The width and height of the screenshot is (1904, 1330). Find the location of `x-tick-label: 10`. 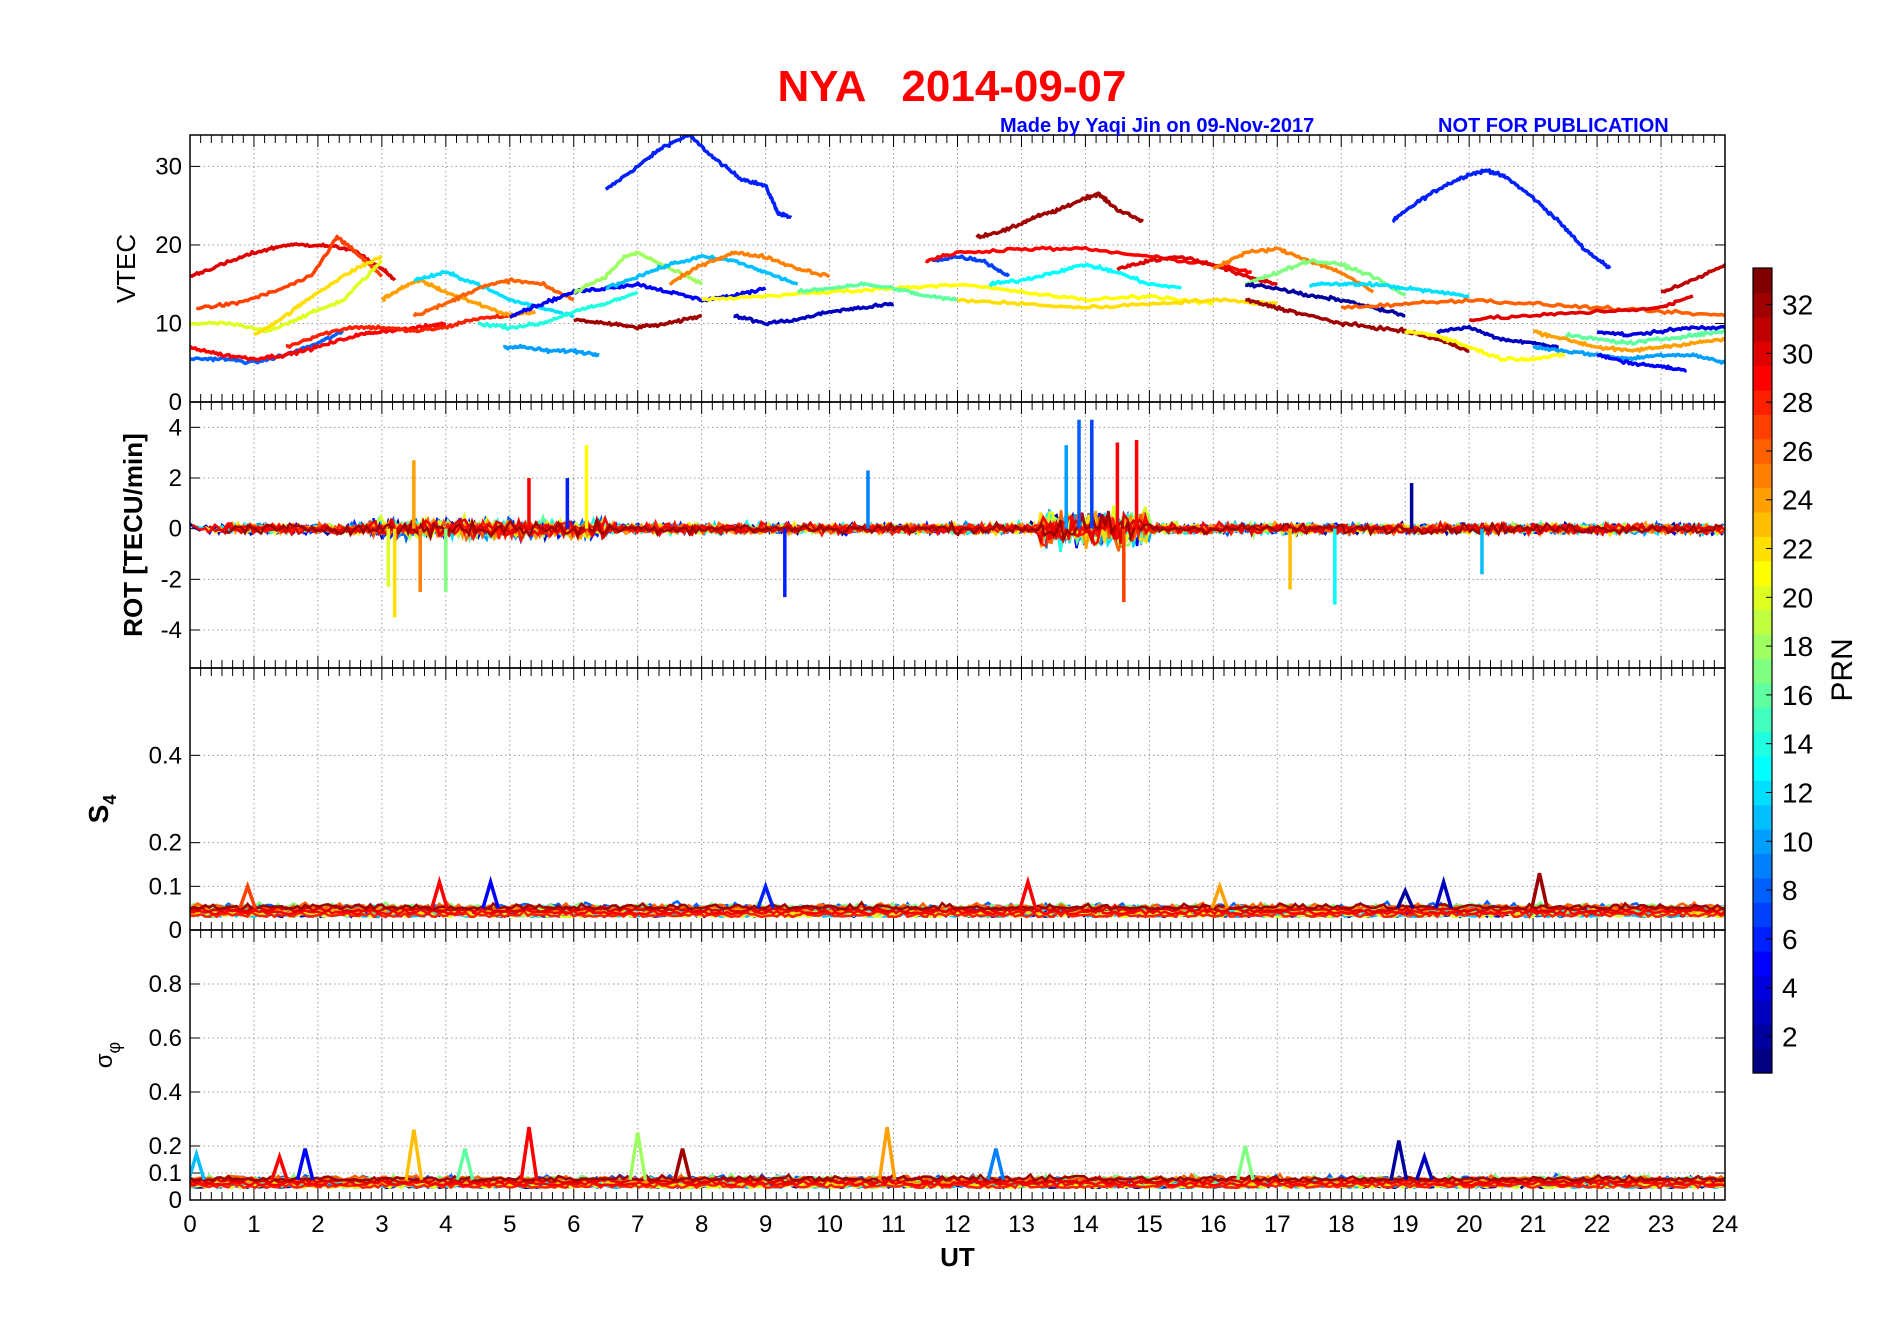

x-tick-label: 10 is located at coordinates (829, 1224).